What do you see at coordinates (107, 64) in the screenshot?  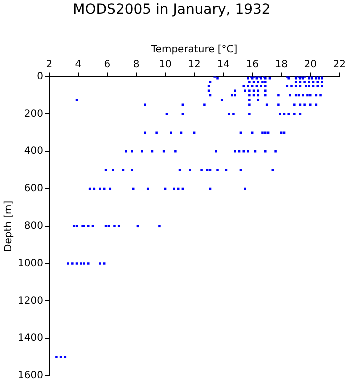 I see `x-tick-label: 6` at bounding box center [107, 64].